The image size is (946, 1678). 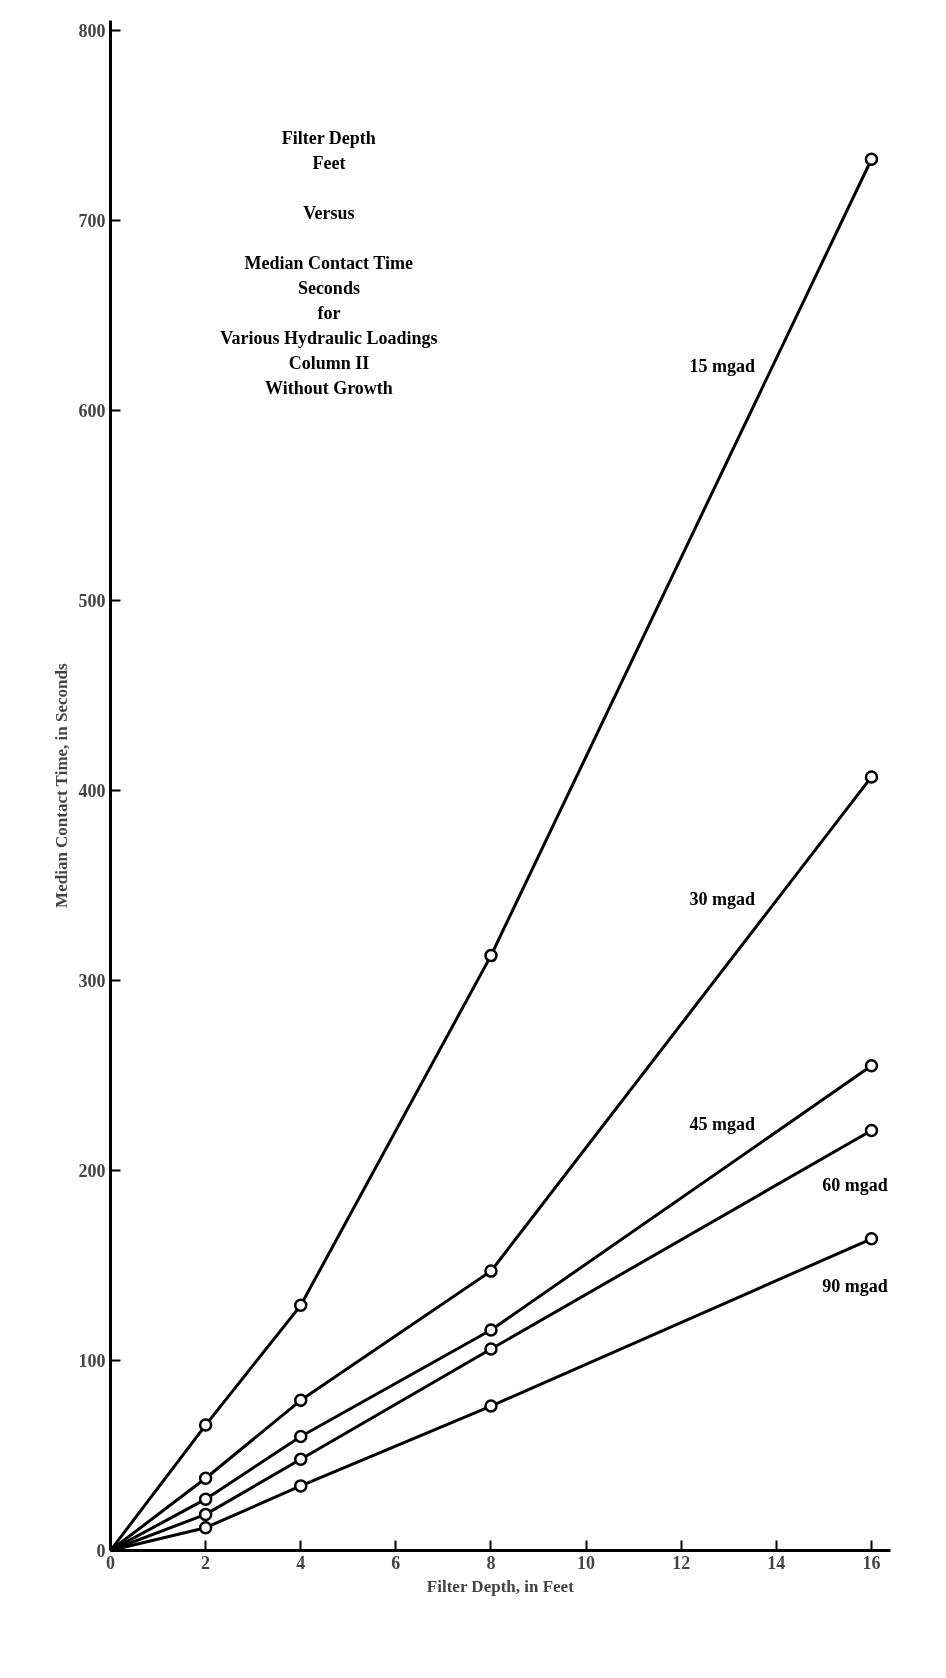 I want to click on y-tick-label: 200, so click(x=92, y=1170).